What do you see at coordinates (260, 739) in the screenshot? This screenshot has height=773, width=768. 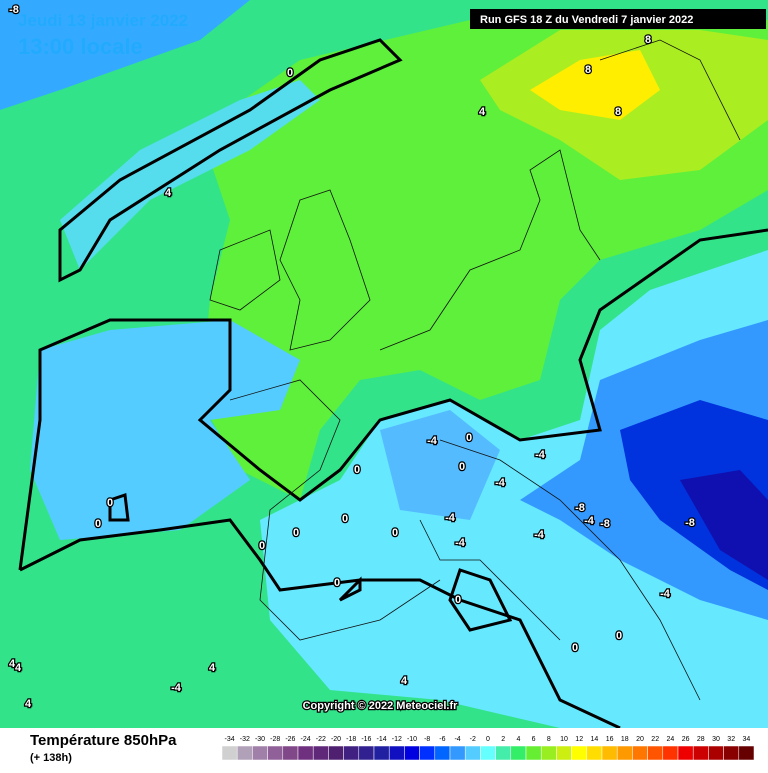 I see `scale-label: -30` at bounding box center [260, 739].